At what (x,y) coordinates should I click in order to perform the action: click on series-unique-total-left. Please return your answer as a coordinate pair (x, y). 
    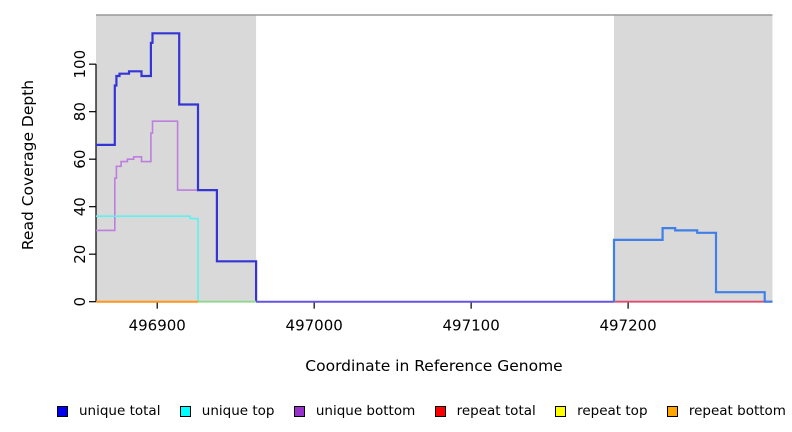
    Looking at the image, I should click on (177, 167).